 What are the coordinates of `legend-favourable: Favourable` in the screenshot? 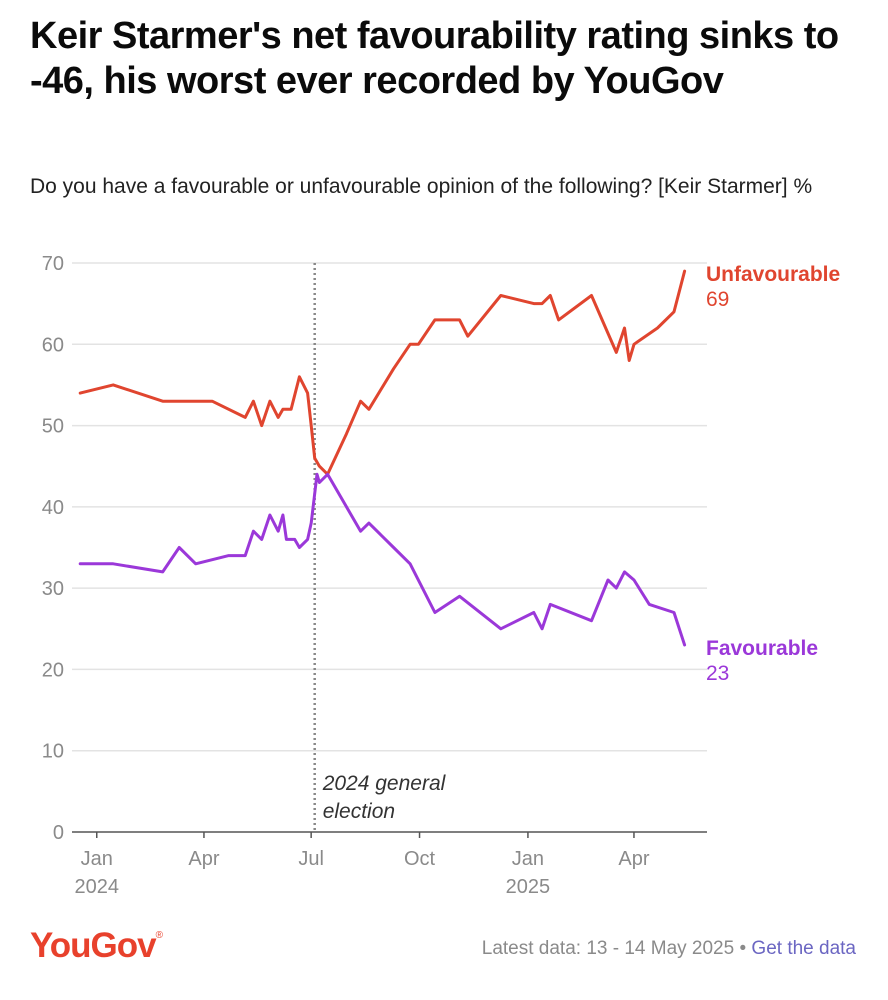 It's located at (762, 648).